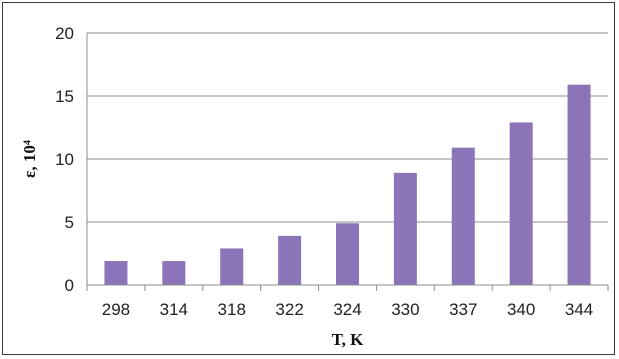 The width and height of the screenshot is (619, 359). I want to click on y-tick-labels: 0 5 10 15 20, so click(64, 159).